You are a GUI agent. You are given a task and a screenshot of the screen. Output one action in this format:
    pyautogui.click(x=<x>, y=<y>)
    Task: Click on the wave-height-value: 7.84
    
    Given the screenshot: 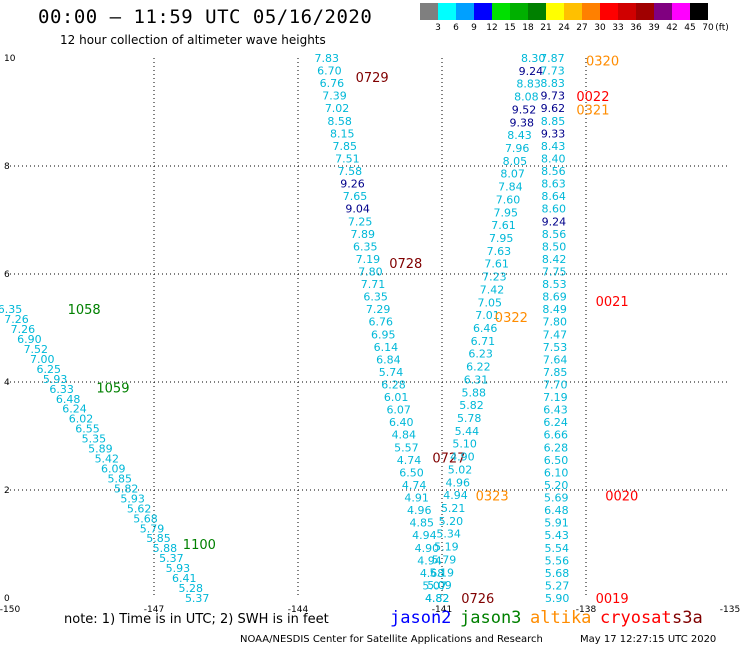 What is the action you would take?
    pyautogui.click(x=510, y=187)
    